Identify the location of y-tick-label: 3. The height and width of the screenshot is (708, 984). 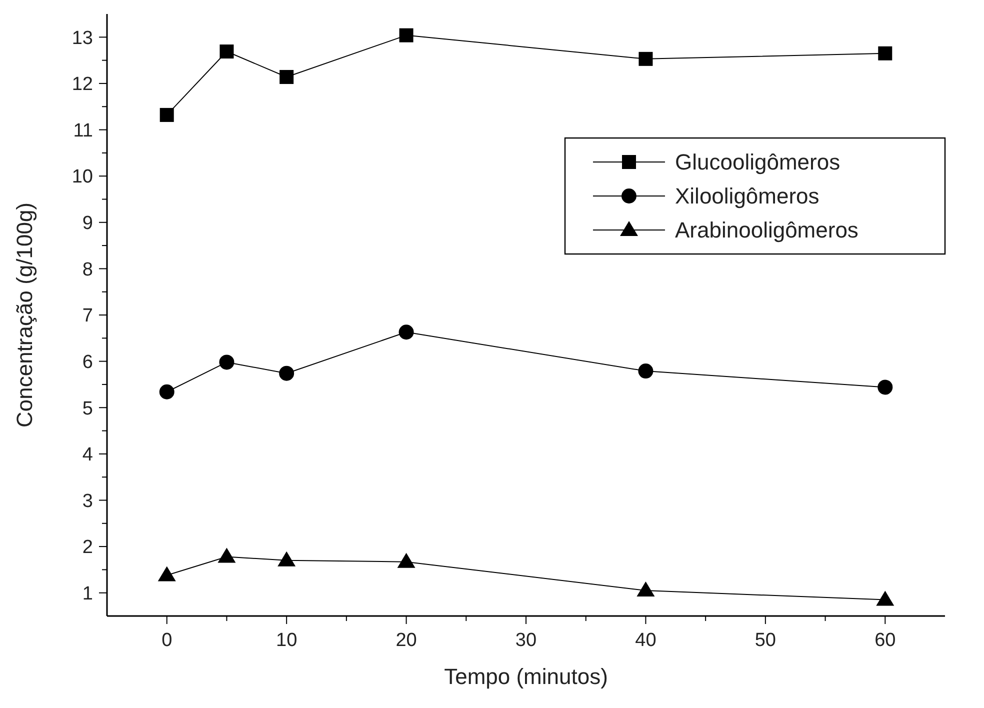
(87, 501).